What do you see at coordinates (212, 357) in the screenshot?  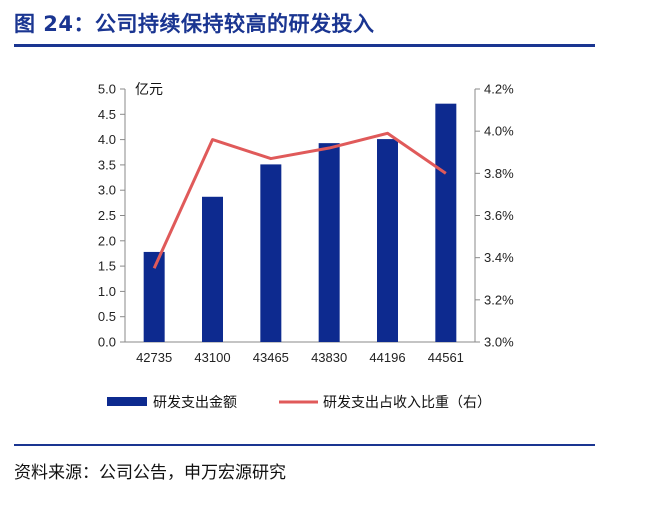 I see `x-tick-label: 43100` at bounding box center [212, 357].